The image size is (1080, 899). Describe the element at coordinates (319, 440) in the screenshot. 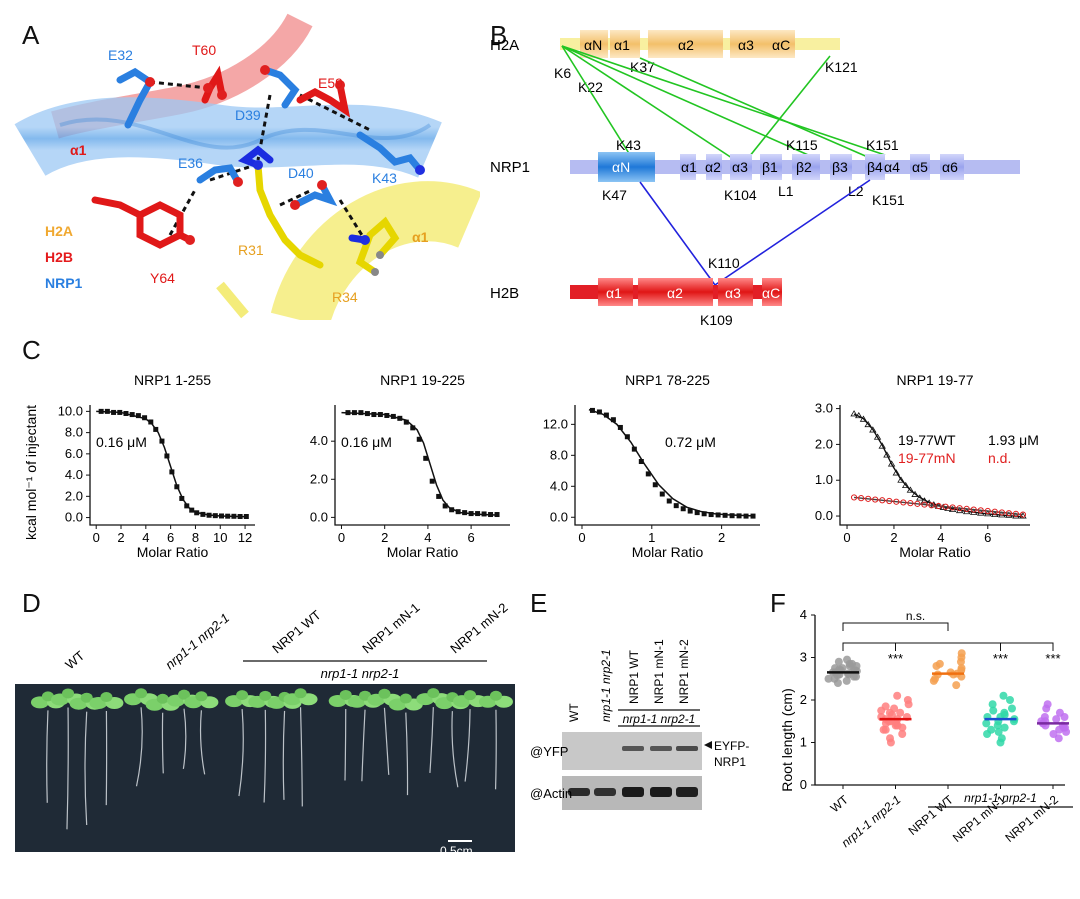

I see `itc-ytick-label: 4.0` at that location.